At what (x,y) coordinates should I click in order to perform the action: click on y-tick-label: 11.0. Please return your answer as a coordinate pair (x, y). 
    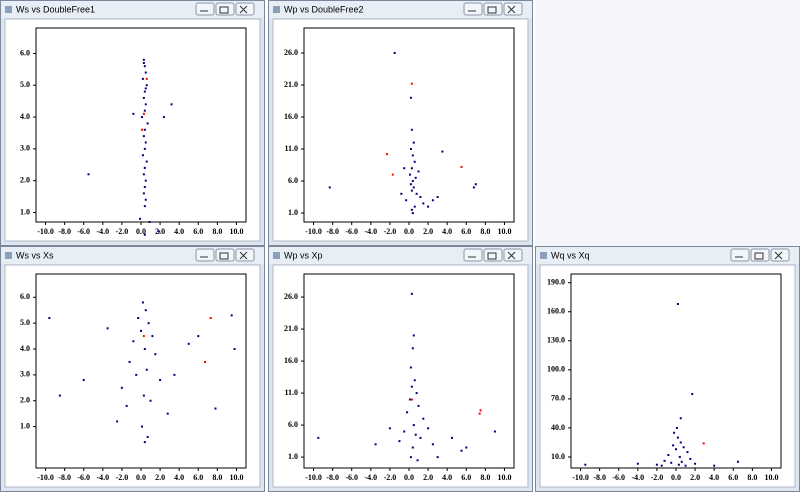
    Looking at the image, I should click on (291, 148).